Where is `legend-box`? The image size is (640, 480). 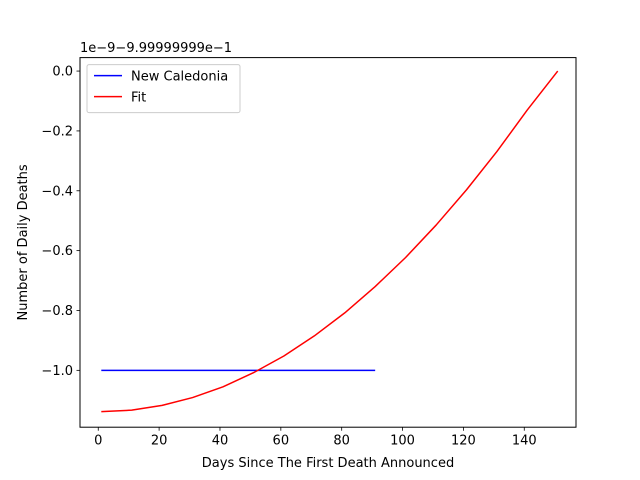
legend-box is located at coordinates (163, 89).